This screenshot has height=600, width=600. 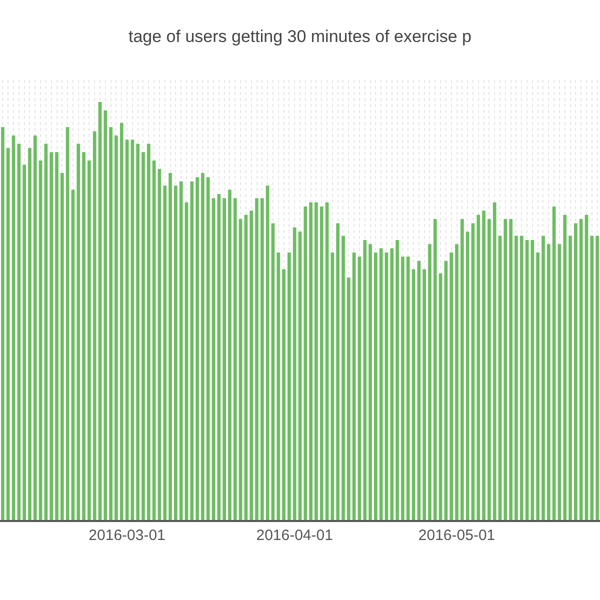 I want to click on chart-title: tage of users getting 30 minutes of exercise p, so click(x=300, y=36).